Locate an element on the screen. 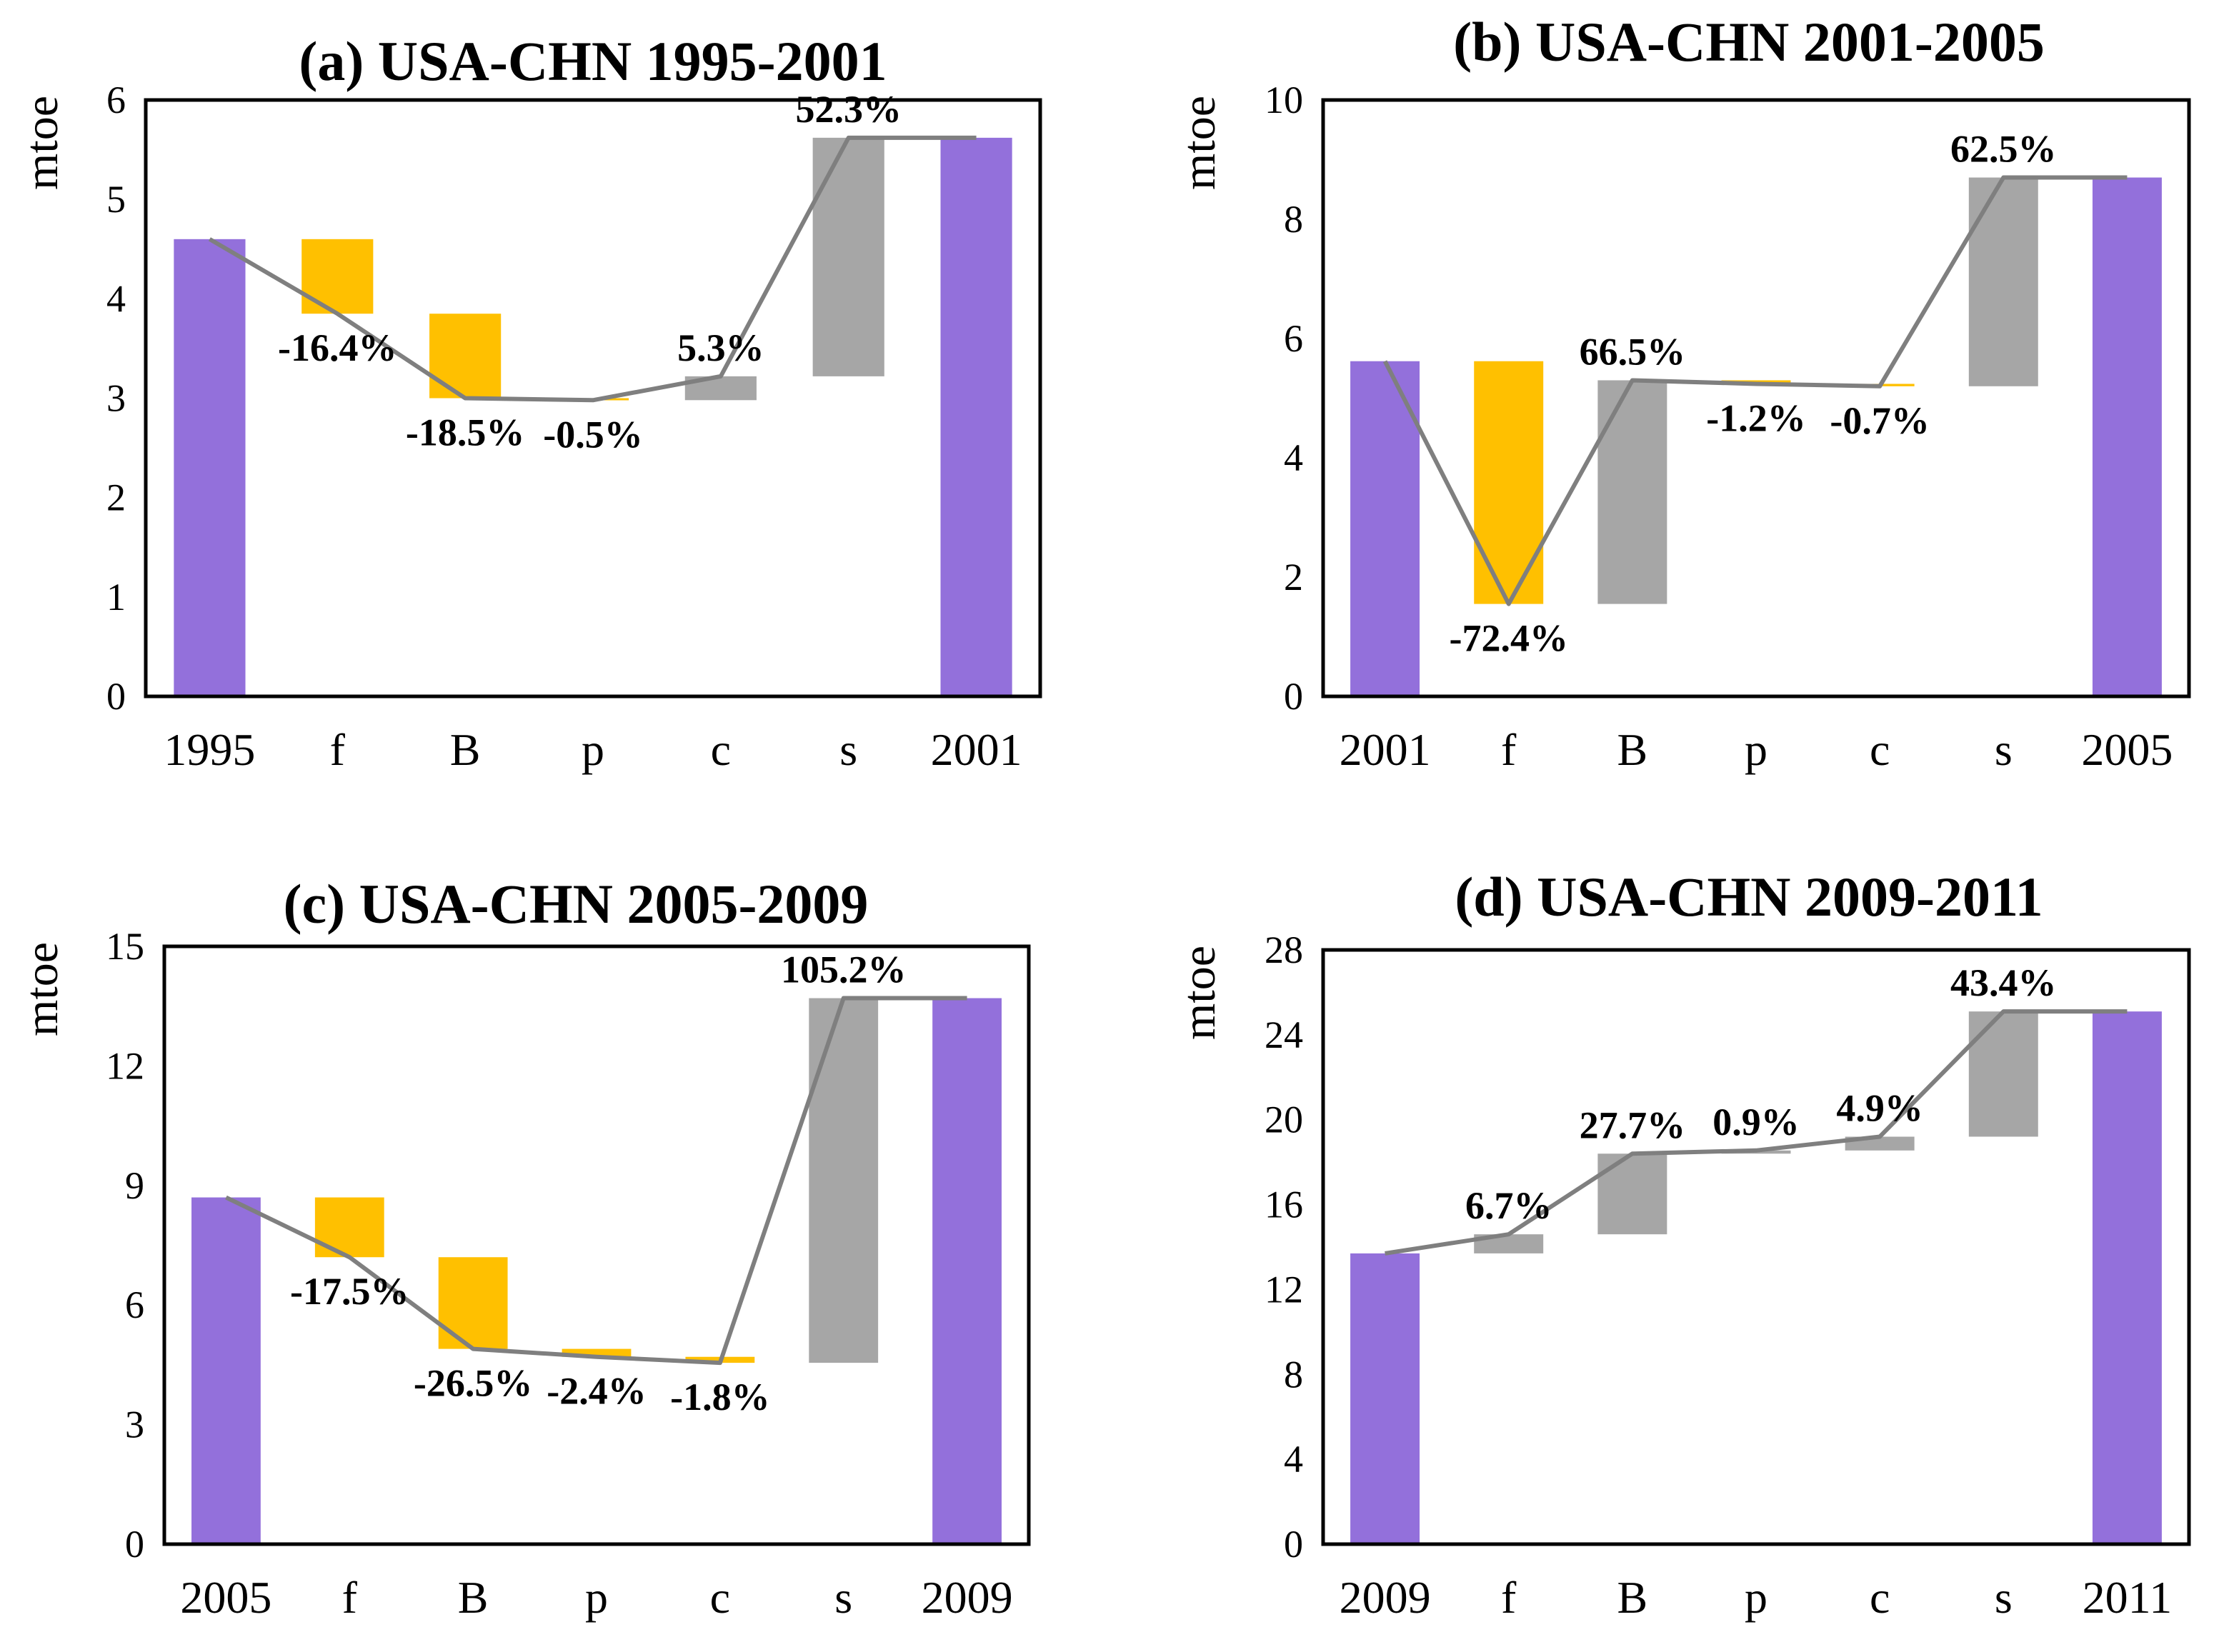  data-label: 66.5% is located at coordinates (1633, 351).